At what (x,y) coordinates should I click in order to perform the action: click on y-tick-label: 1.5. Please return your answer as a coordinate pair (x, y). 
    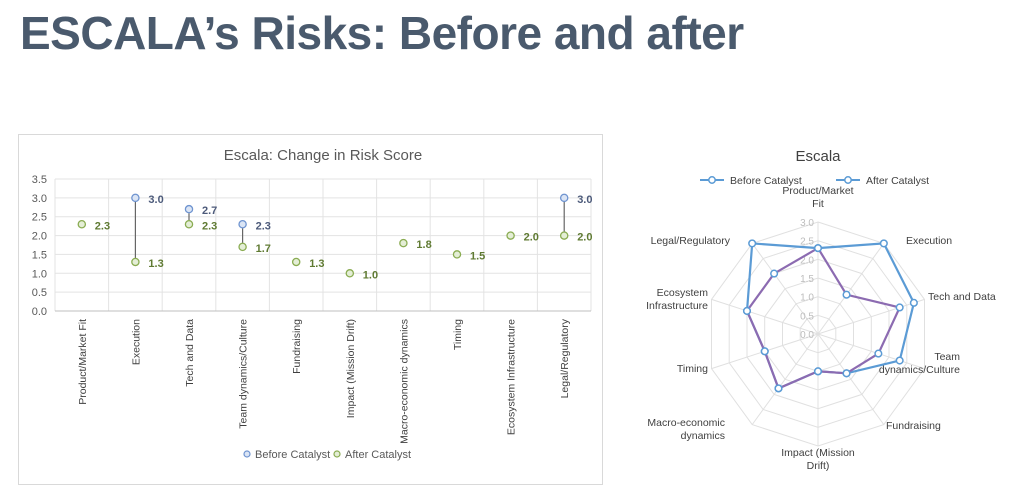
    Looking at the image, I should click on (39, 255).